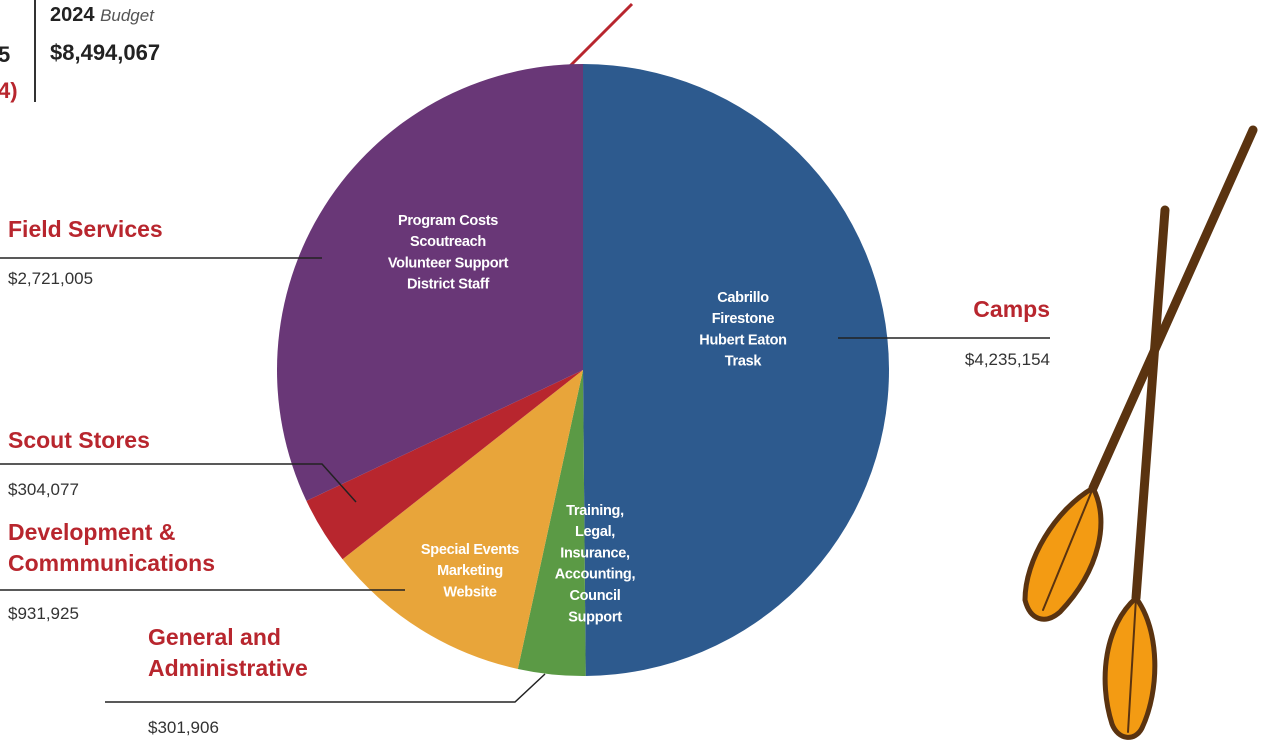 Image resolution: width=1267 pixels, height=746 pixels. Describe the element at coordinates (43, 613) in the screenshot. I see `value-label: $931,925` at that location.